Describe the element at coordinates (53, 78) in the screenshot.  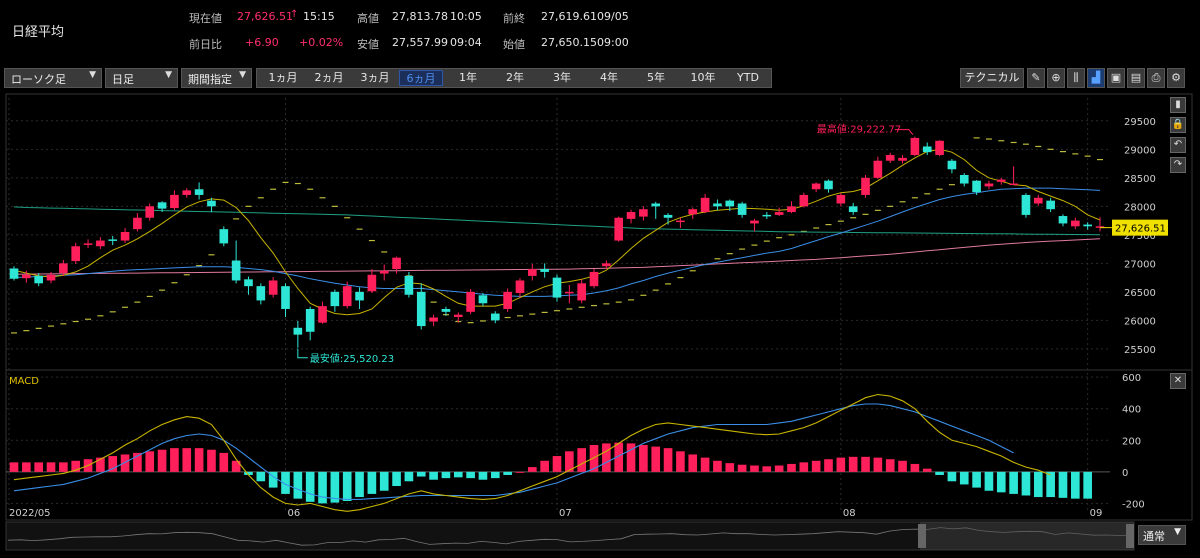
I see `chart-type-dropdown: ローソク足 ▼` at that location.